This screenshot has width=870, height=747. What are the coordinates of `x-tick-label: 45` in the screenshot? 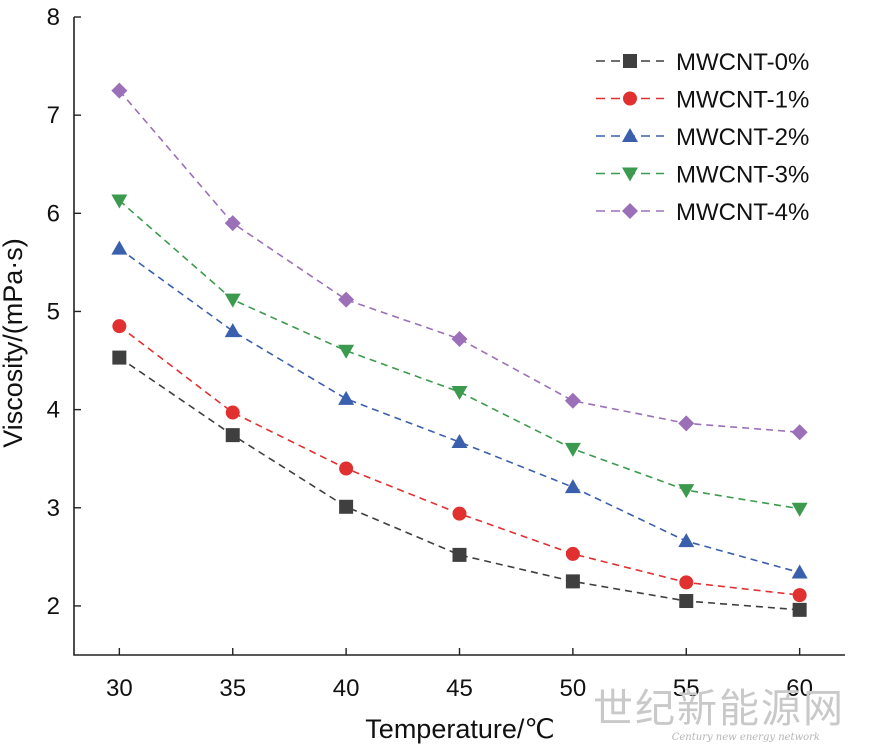 It's located at (459, 688).